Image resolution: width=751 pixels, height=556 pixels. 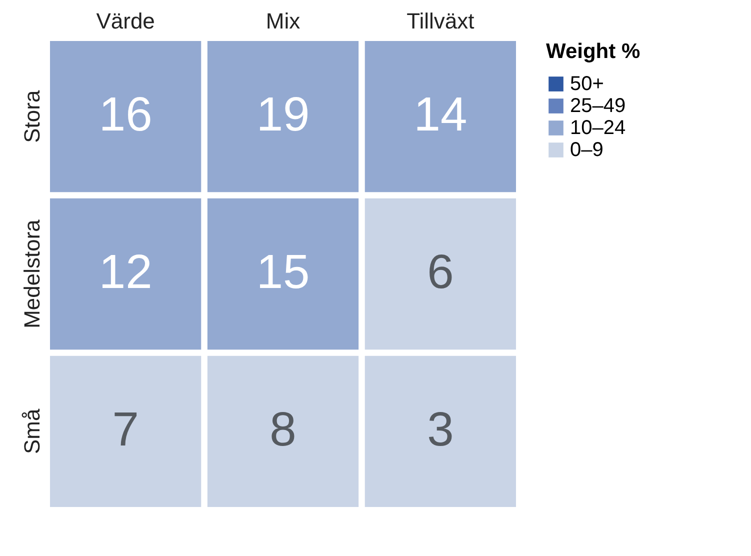 What do you see at coordinates (283, 429) in the screenshot?
I see `data-label: 8` at bounding box center [283, 429].